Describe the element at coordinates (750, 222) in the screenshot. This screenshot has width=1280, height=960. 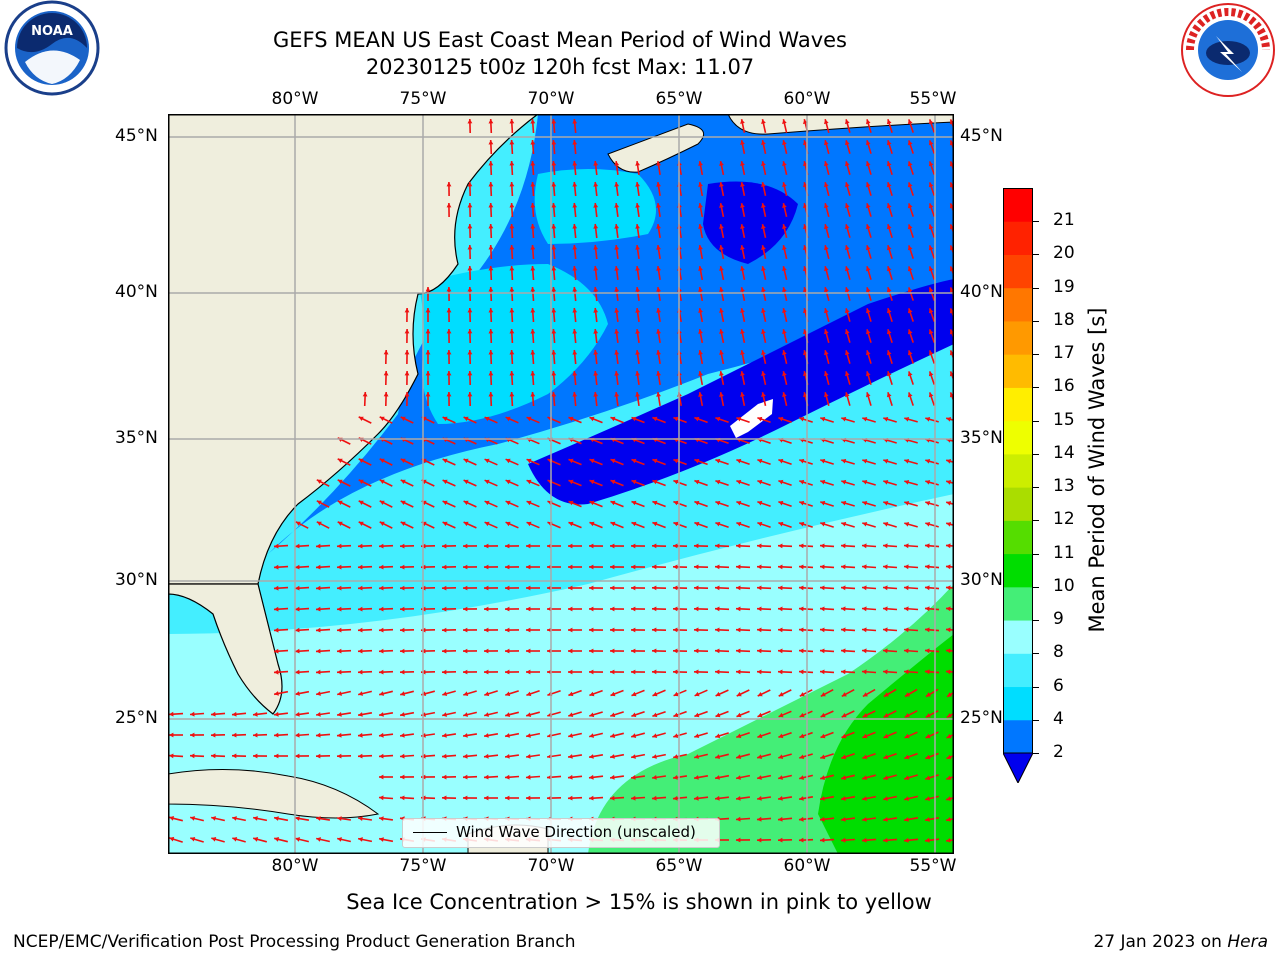
I see `period-band-below-2-north` at that location.